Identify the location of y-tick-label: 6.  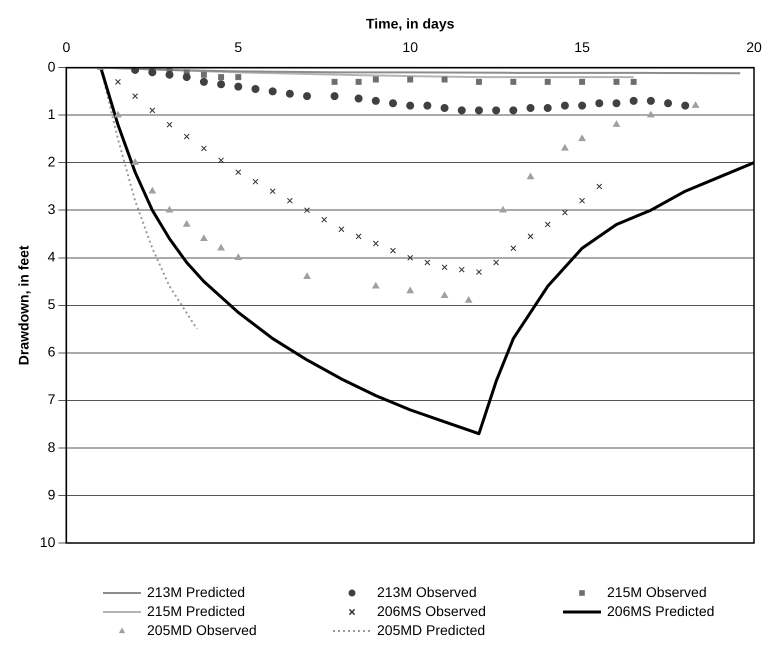
(52, 352).